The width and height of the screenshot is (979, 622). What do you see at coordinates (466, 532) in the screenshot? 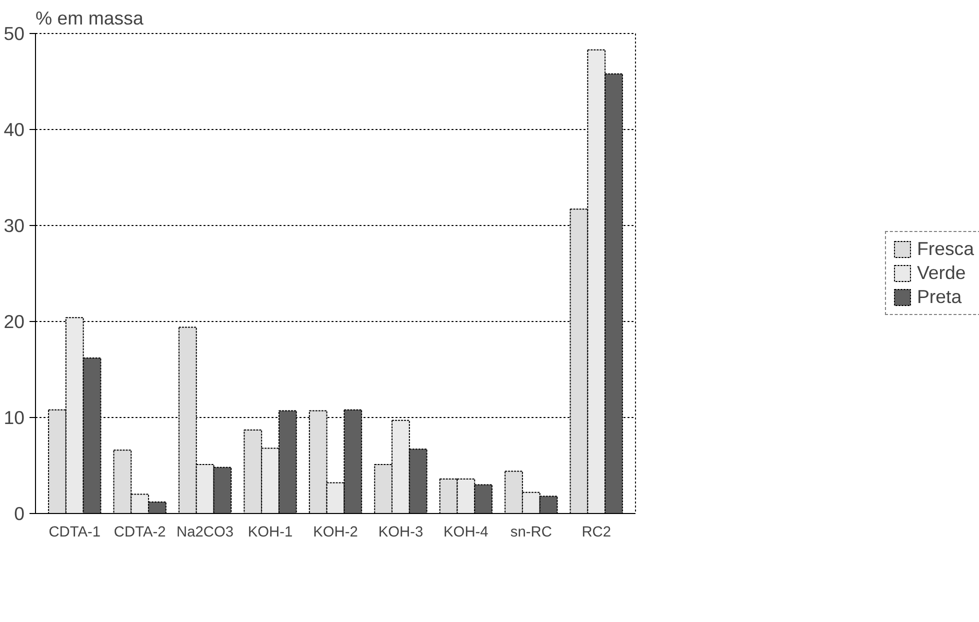
I see `x-tick-label: KOH-4` at bounding box center [466, 532].